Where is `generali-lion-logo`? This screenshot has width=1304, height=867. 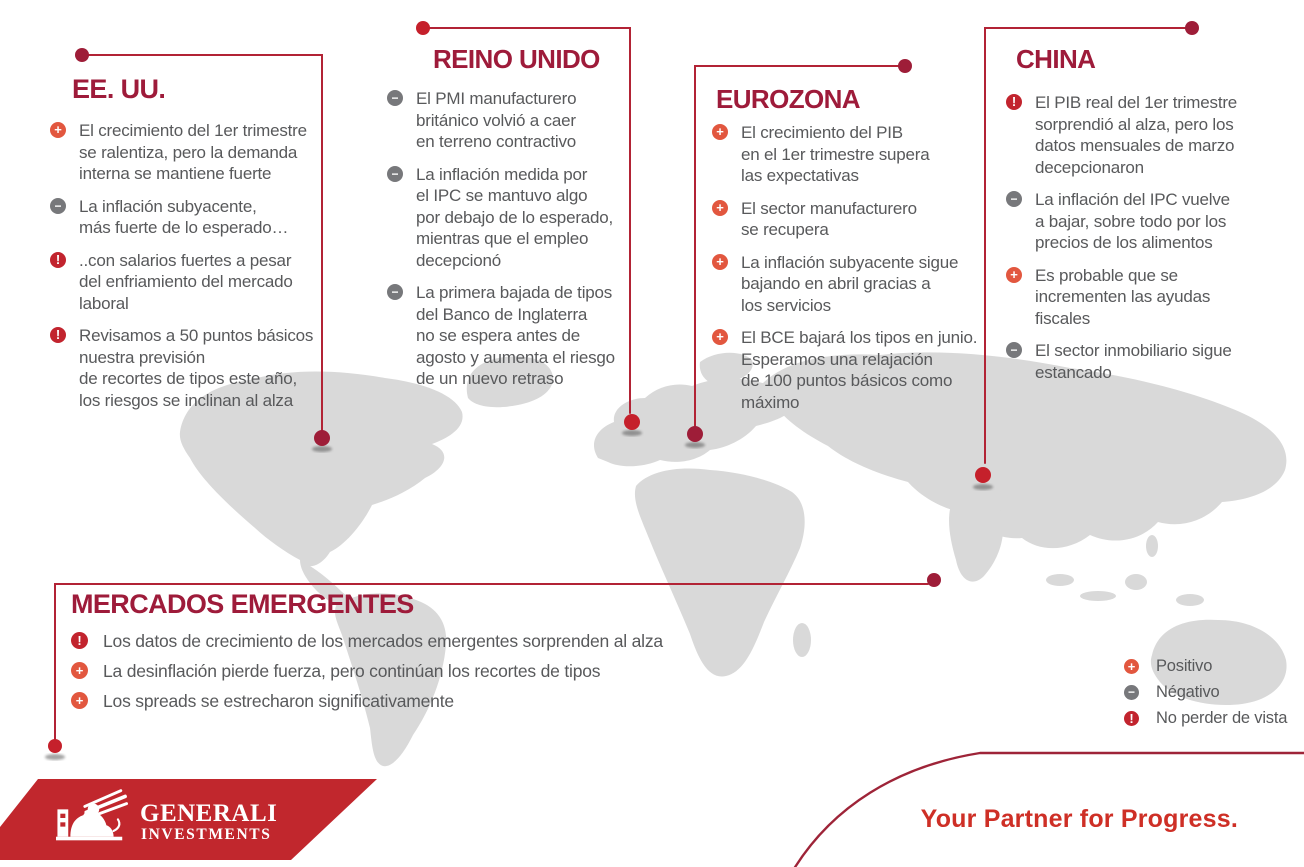 generali-lion-logo is located at coordinates (92, 815).